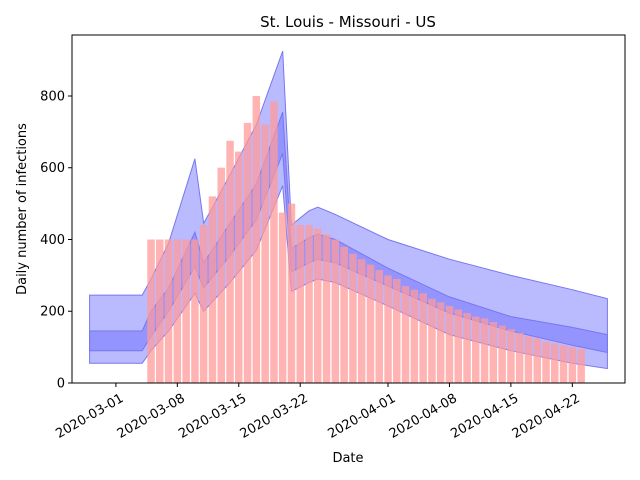 The height and width of the screenshot is (480, 640). I want to click on x-tick-label: 2020-03-08, so click(151, 416).